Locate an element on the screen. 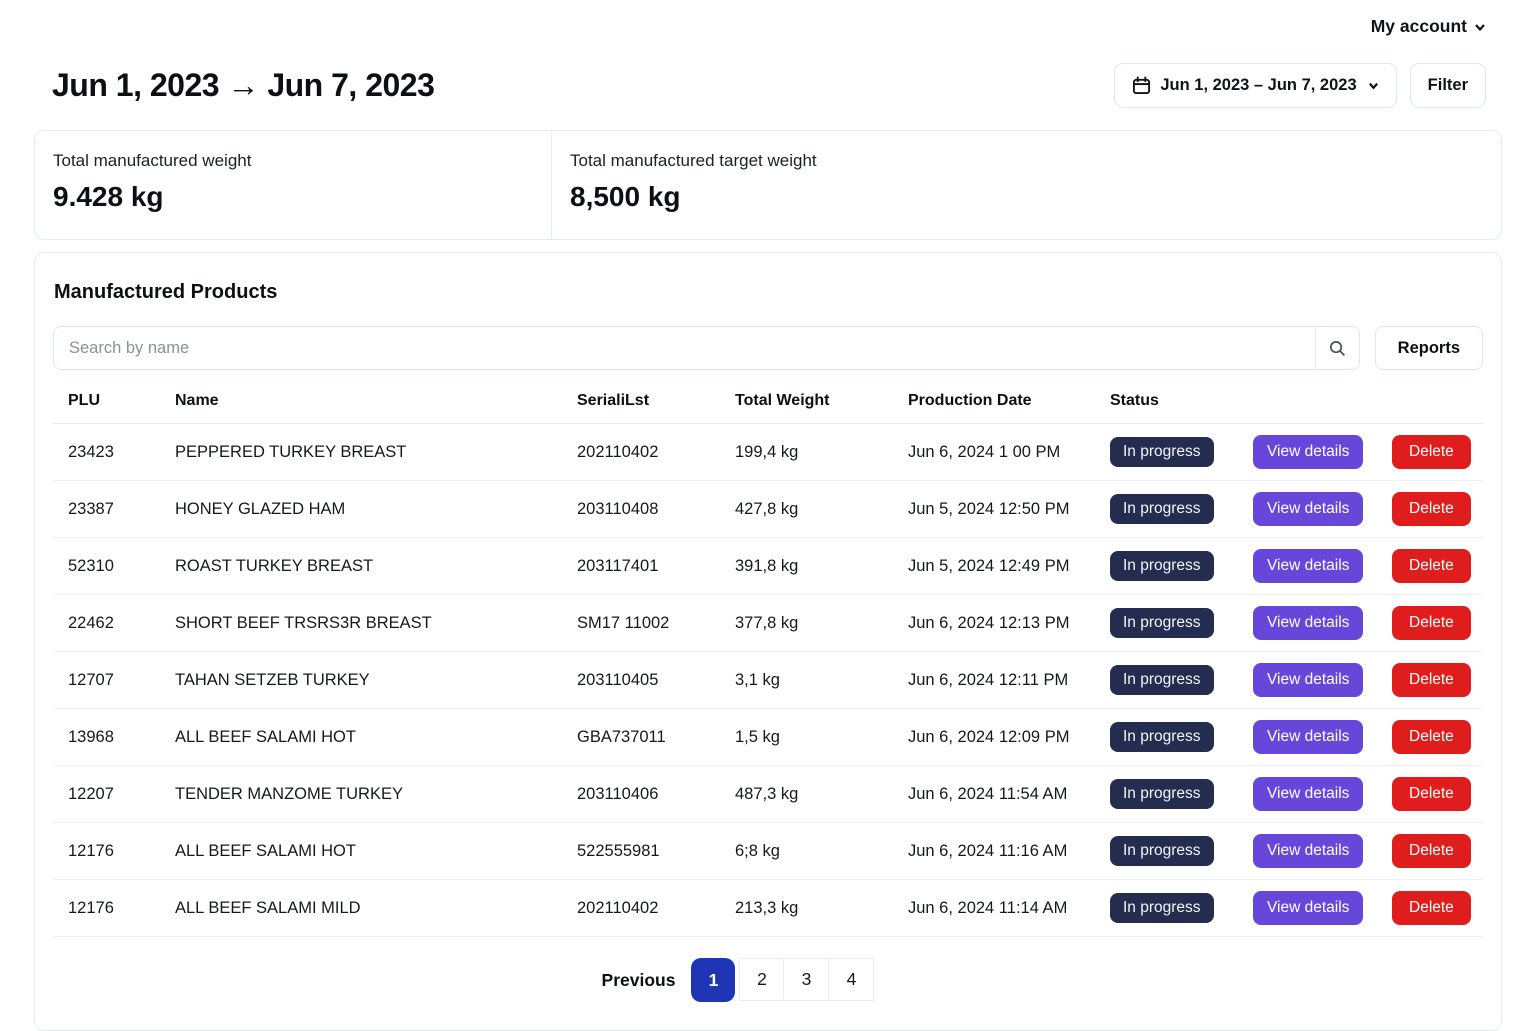 This screenshot has height=1031, width=1536. stat-value: 9.428 kg is located at coordinates (108, 196).